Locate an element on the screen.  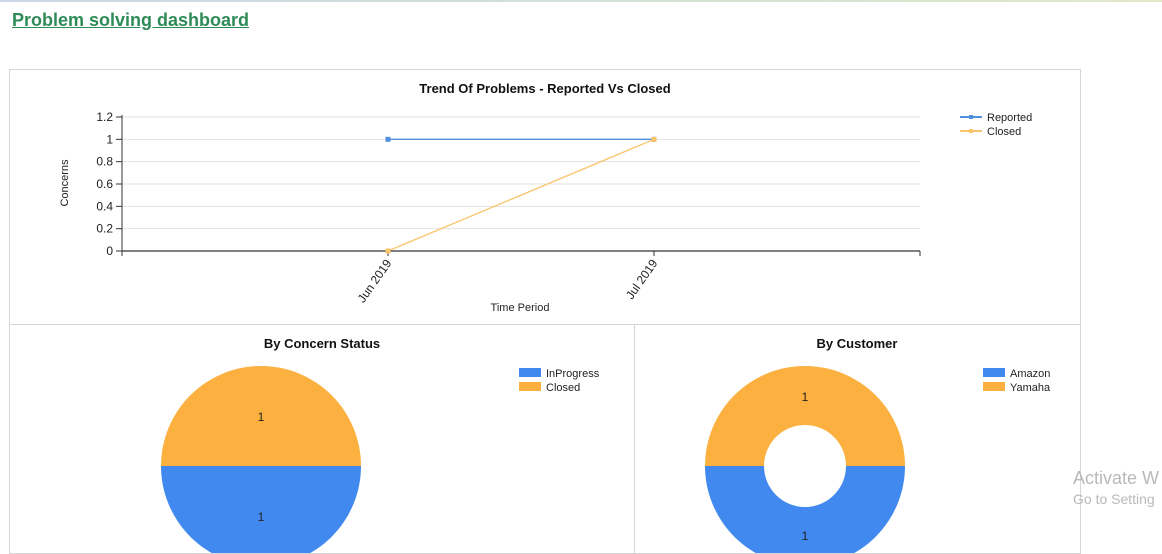
trend-y-tick-label: 1 is located at coordinates (109, 139).